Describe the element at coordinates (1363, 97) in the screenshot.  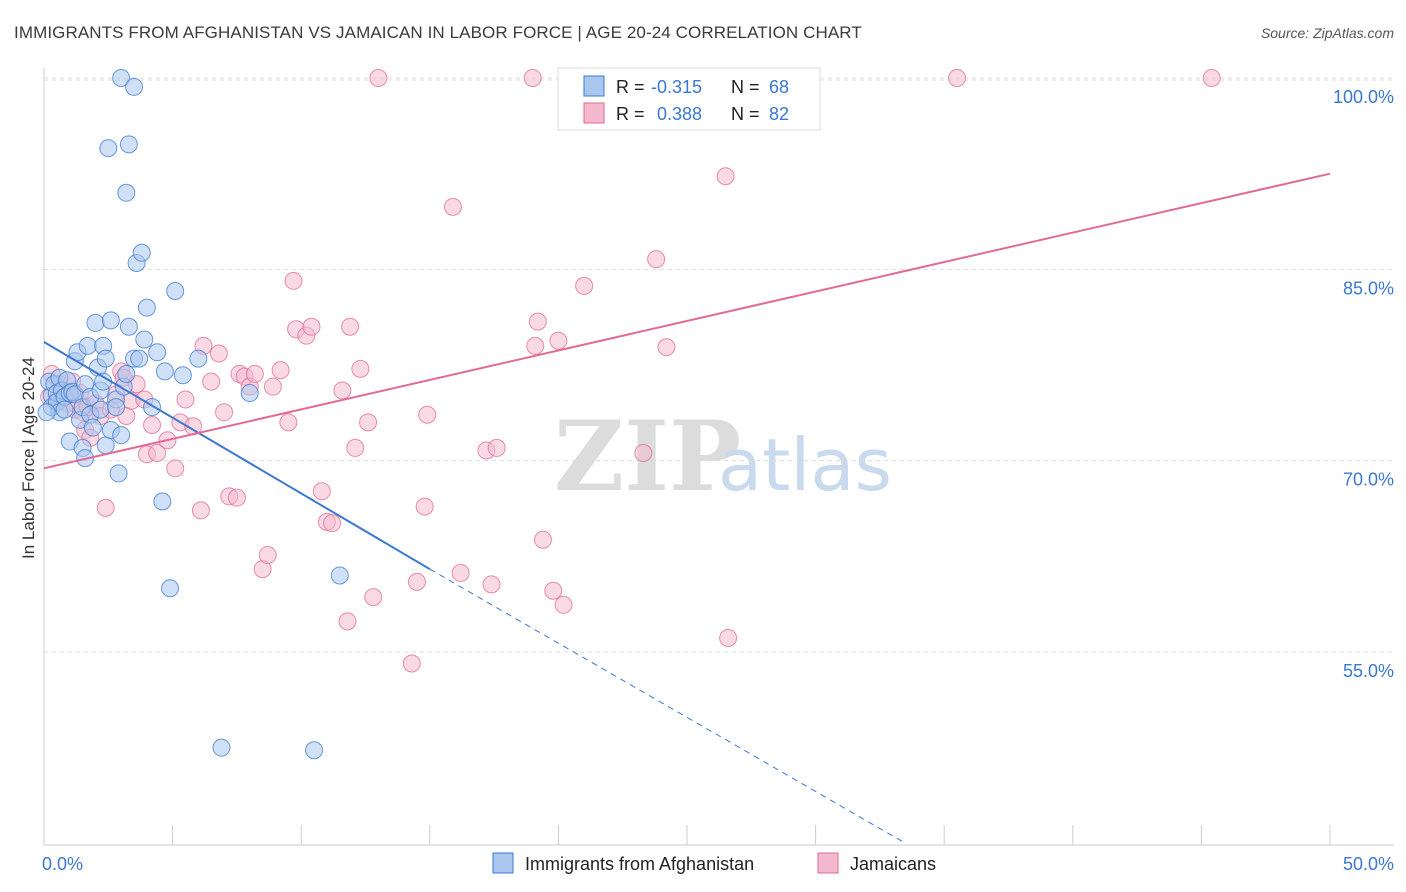
I see `y-tick-label: 100.0%` at that location.